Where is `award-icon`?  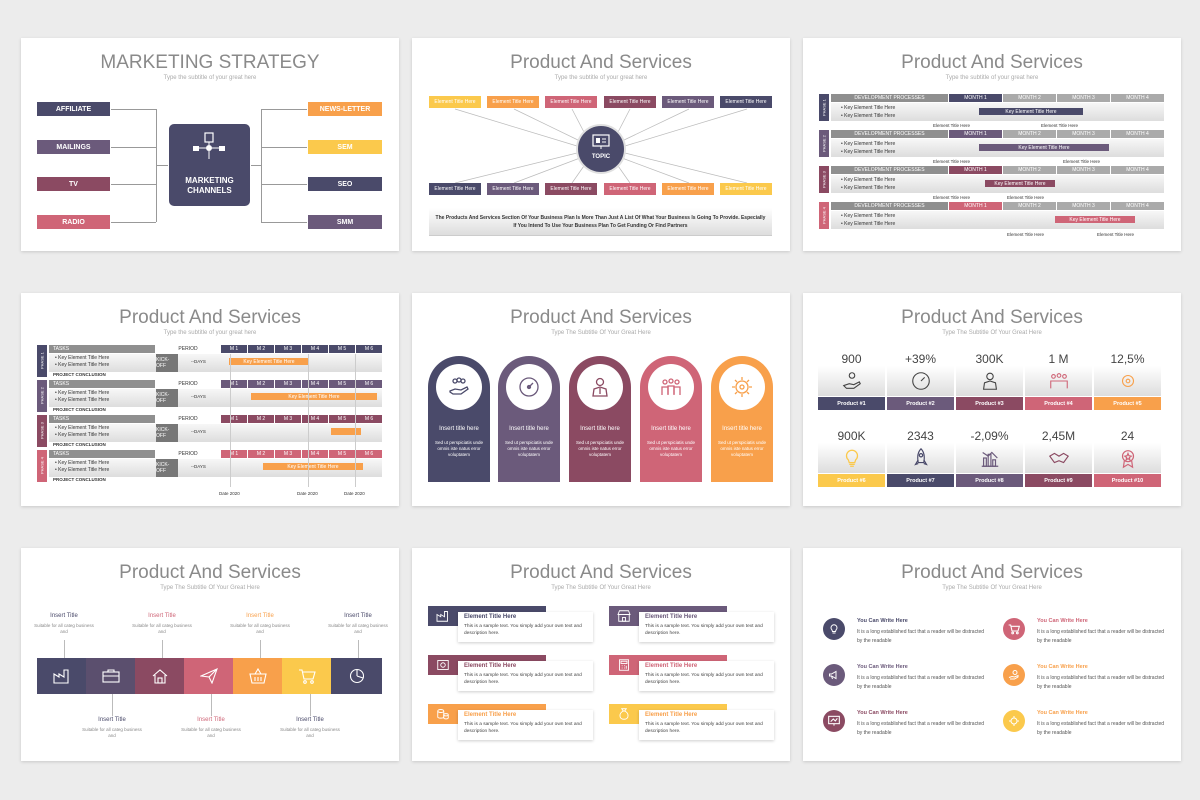 award-icon is located at coordinates (1127, 459).